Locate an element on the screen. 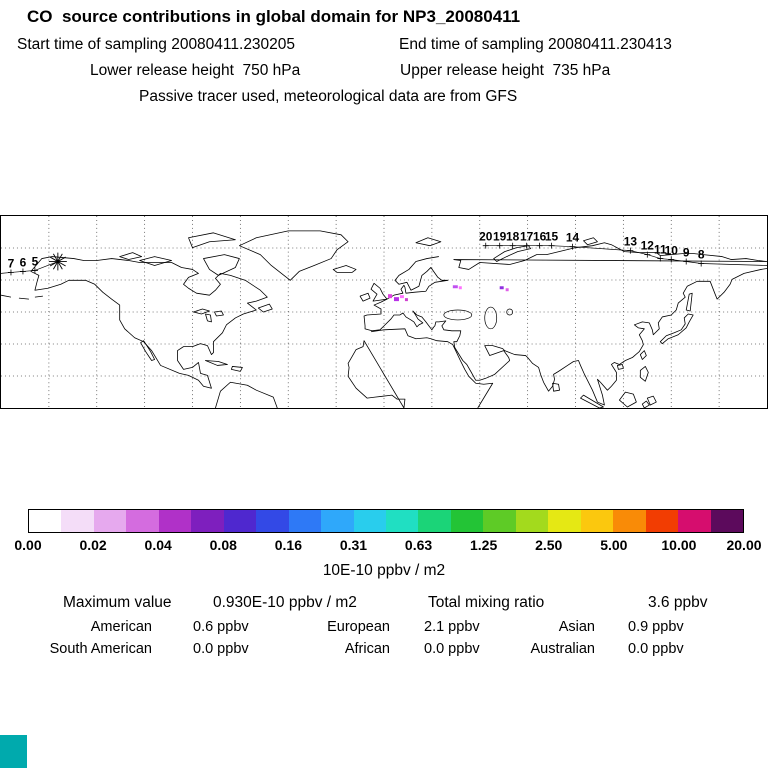 The width and height of the screenshot is (768, 768). trajectory-day-label: 12 is located at coordinates (648, 246).